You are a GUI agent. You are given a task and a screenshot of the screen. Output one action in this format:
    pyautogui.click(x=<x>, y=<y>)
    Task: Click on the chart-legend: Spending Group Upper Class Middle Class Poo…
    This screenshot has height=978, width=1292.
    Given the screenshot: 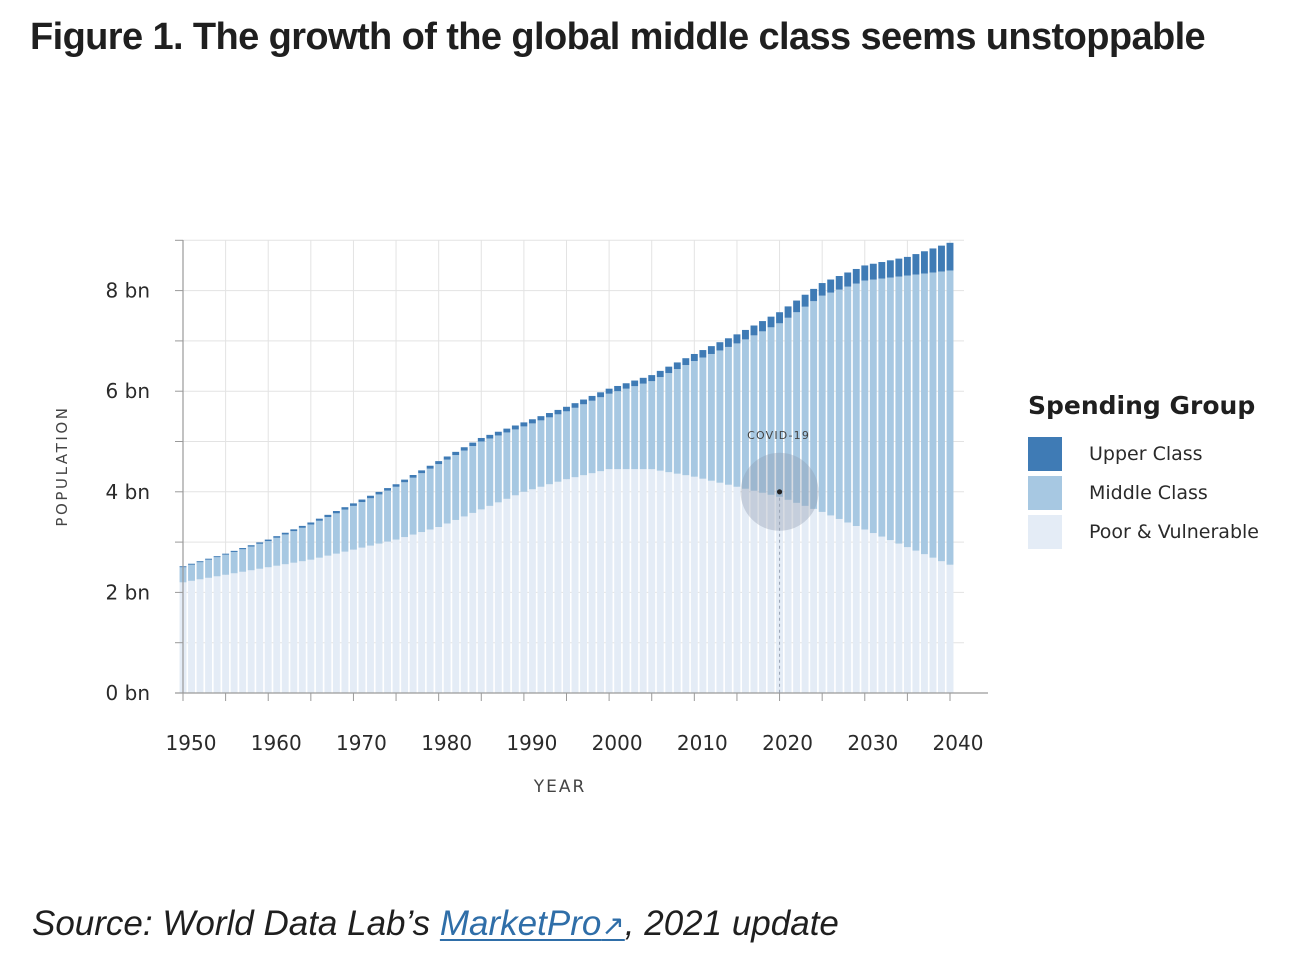 What is the action you would take?
    pyautogui.click(x=1143, y=470)
    